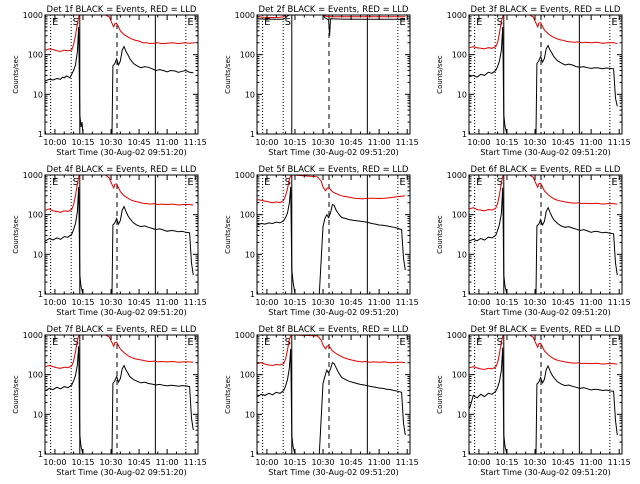 This screenshot has width=640, height=484. Describe the element at coordinates (122, 330) in the screenshot. I see `panel-title: Det 7f BLACK = Events, RED = LLD` at that location.